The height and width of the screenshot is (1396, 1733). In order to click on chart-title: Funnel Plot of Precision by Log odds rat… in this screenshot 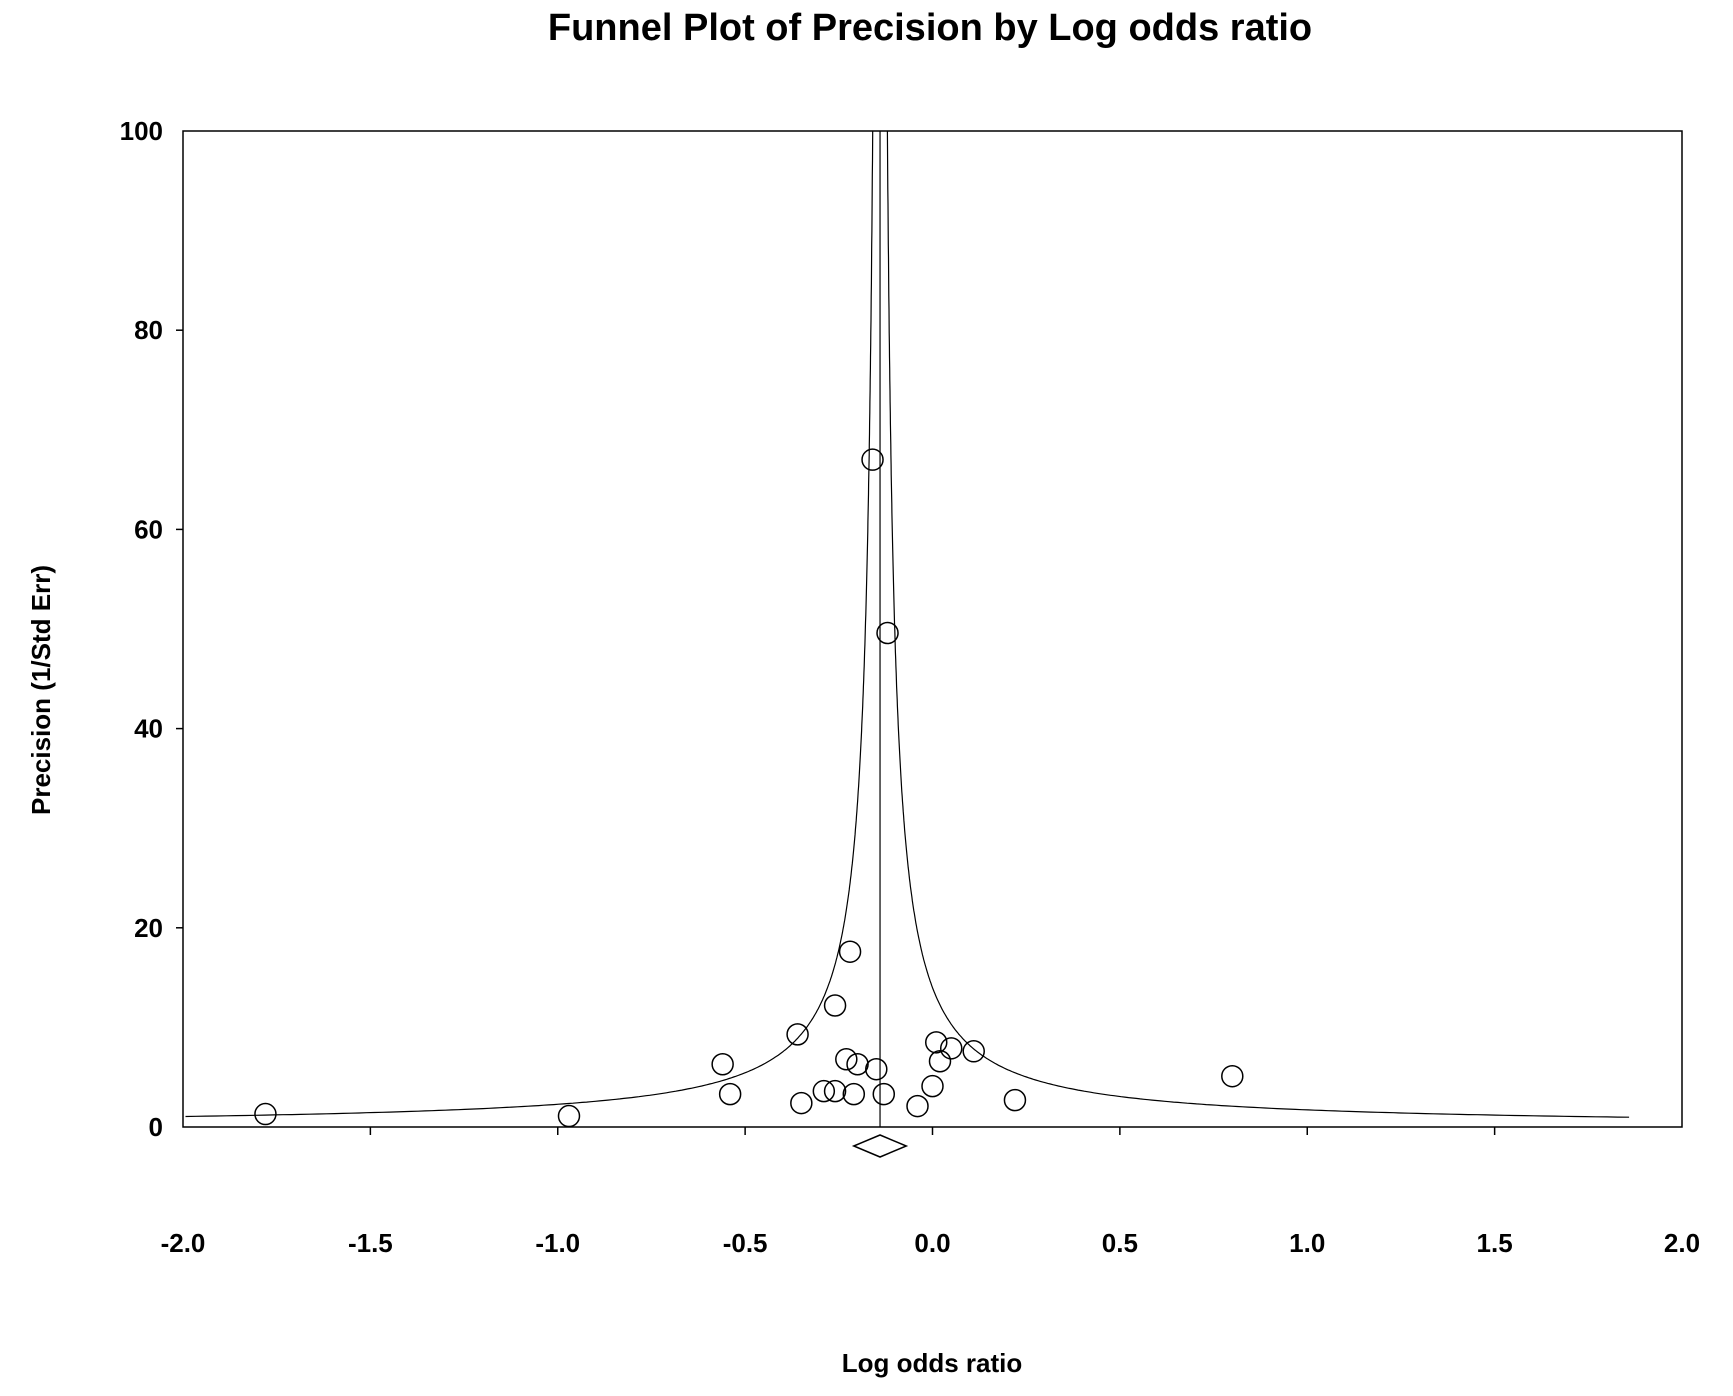, I will do `click(930, 28)`.